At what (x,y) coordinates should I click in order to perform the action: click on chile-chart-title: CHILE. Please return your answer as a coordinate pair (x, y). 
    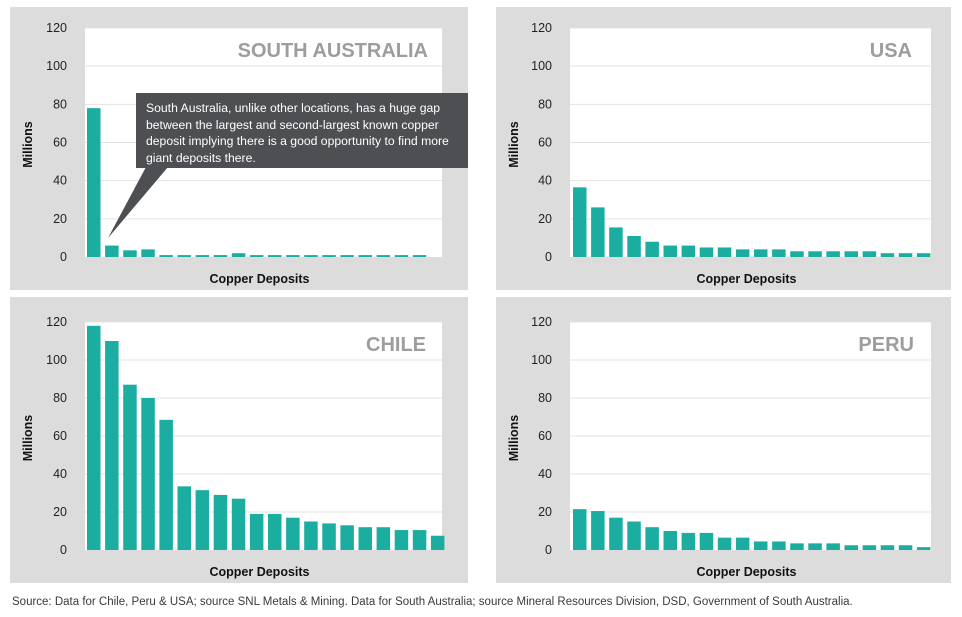
    Looking at the image, I should click on (396, 345).